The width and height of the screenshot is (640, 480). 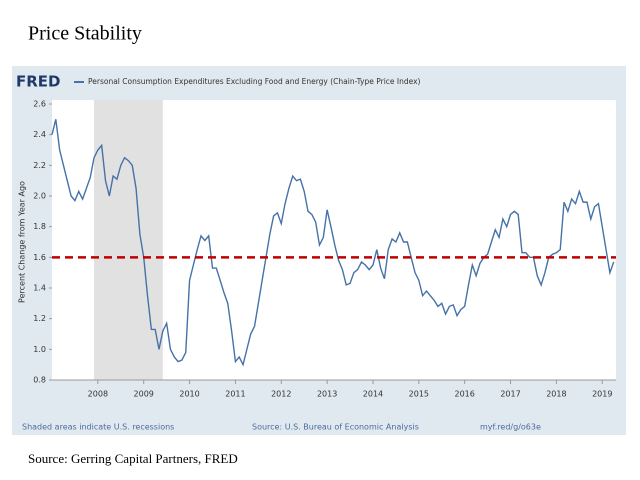 I want to click on x-tick-label: 2018, so click(x=556, y=394).